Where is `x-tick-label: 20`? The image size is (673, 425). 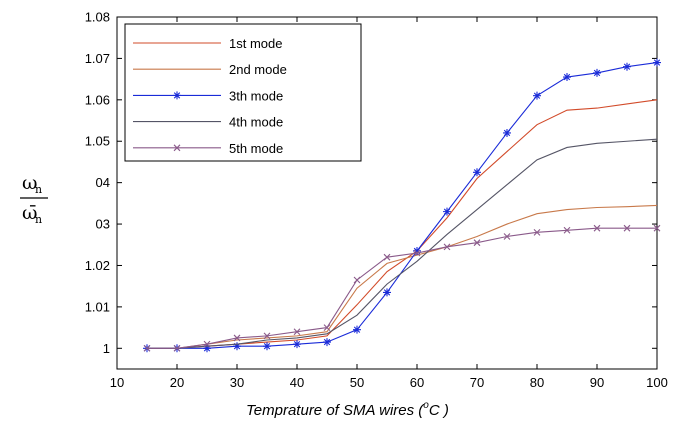
x-tick-label: 20 is located at coordinates (177, 382).